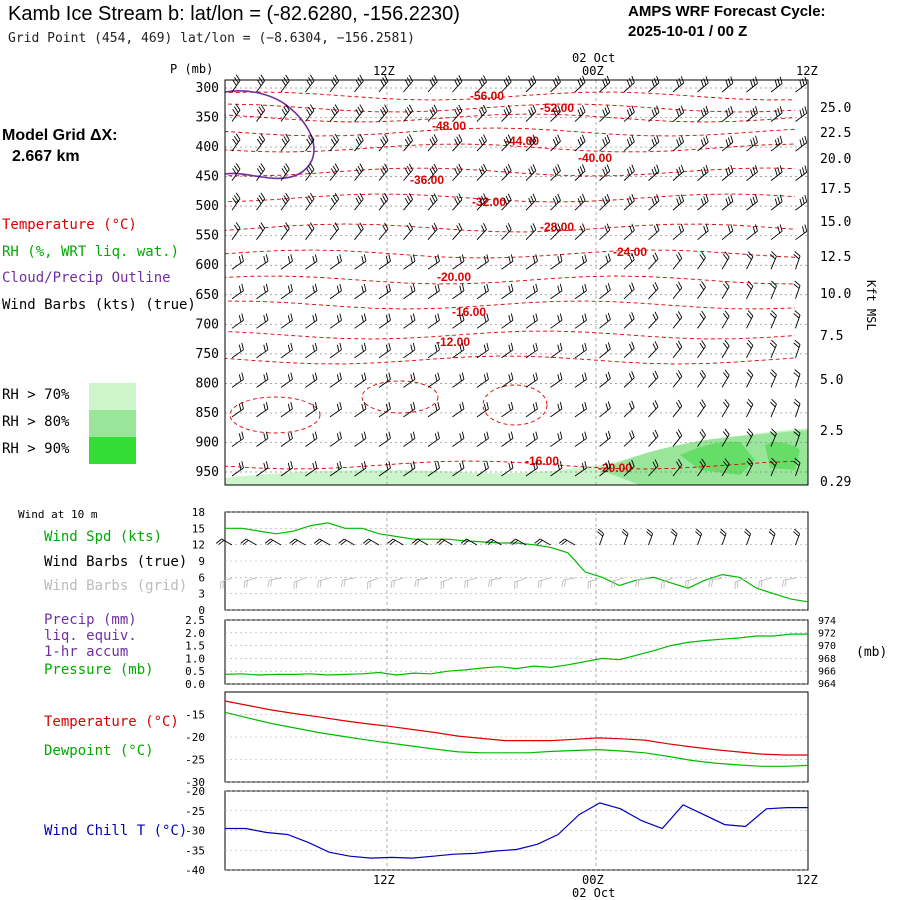 Image resolution: width=900 pixels, height=900 pixels. What do you see at coordinates (103, 537) in the screenshot?
I see `legend-wind-spd: Wind Spd (kts)` at bounding box center [103, 537].